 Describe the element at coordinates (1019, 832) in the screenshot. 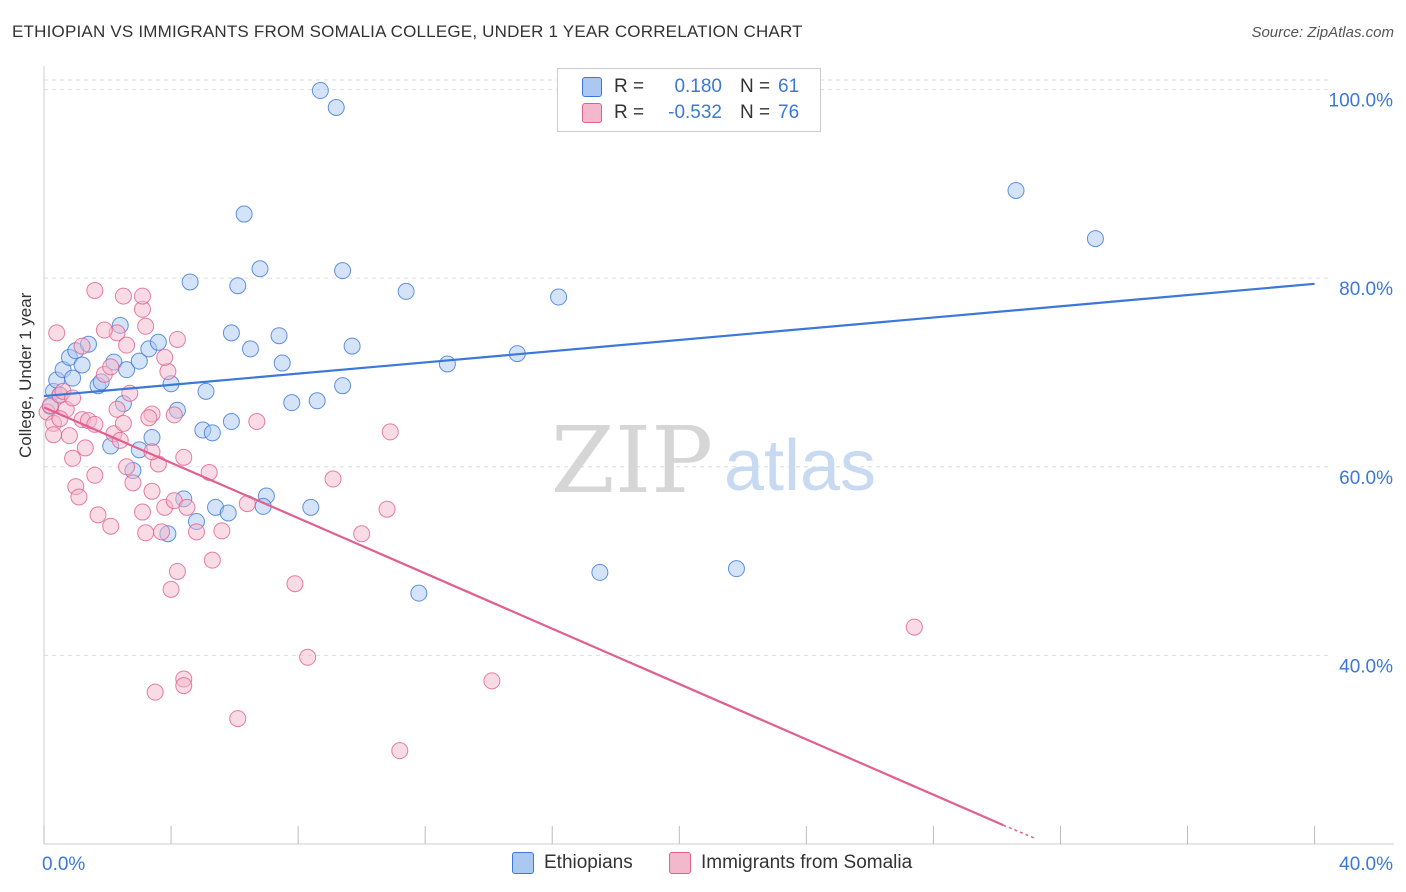

I see `trend-line-somalia-extension` at that location.